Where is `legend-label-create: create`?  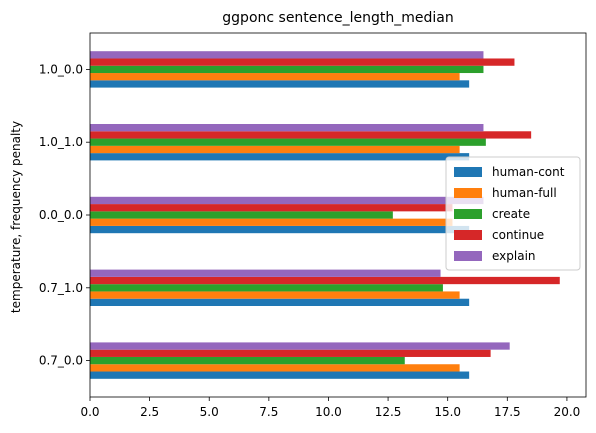 legend-label-create: create is located at coordinates (511, 214).